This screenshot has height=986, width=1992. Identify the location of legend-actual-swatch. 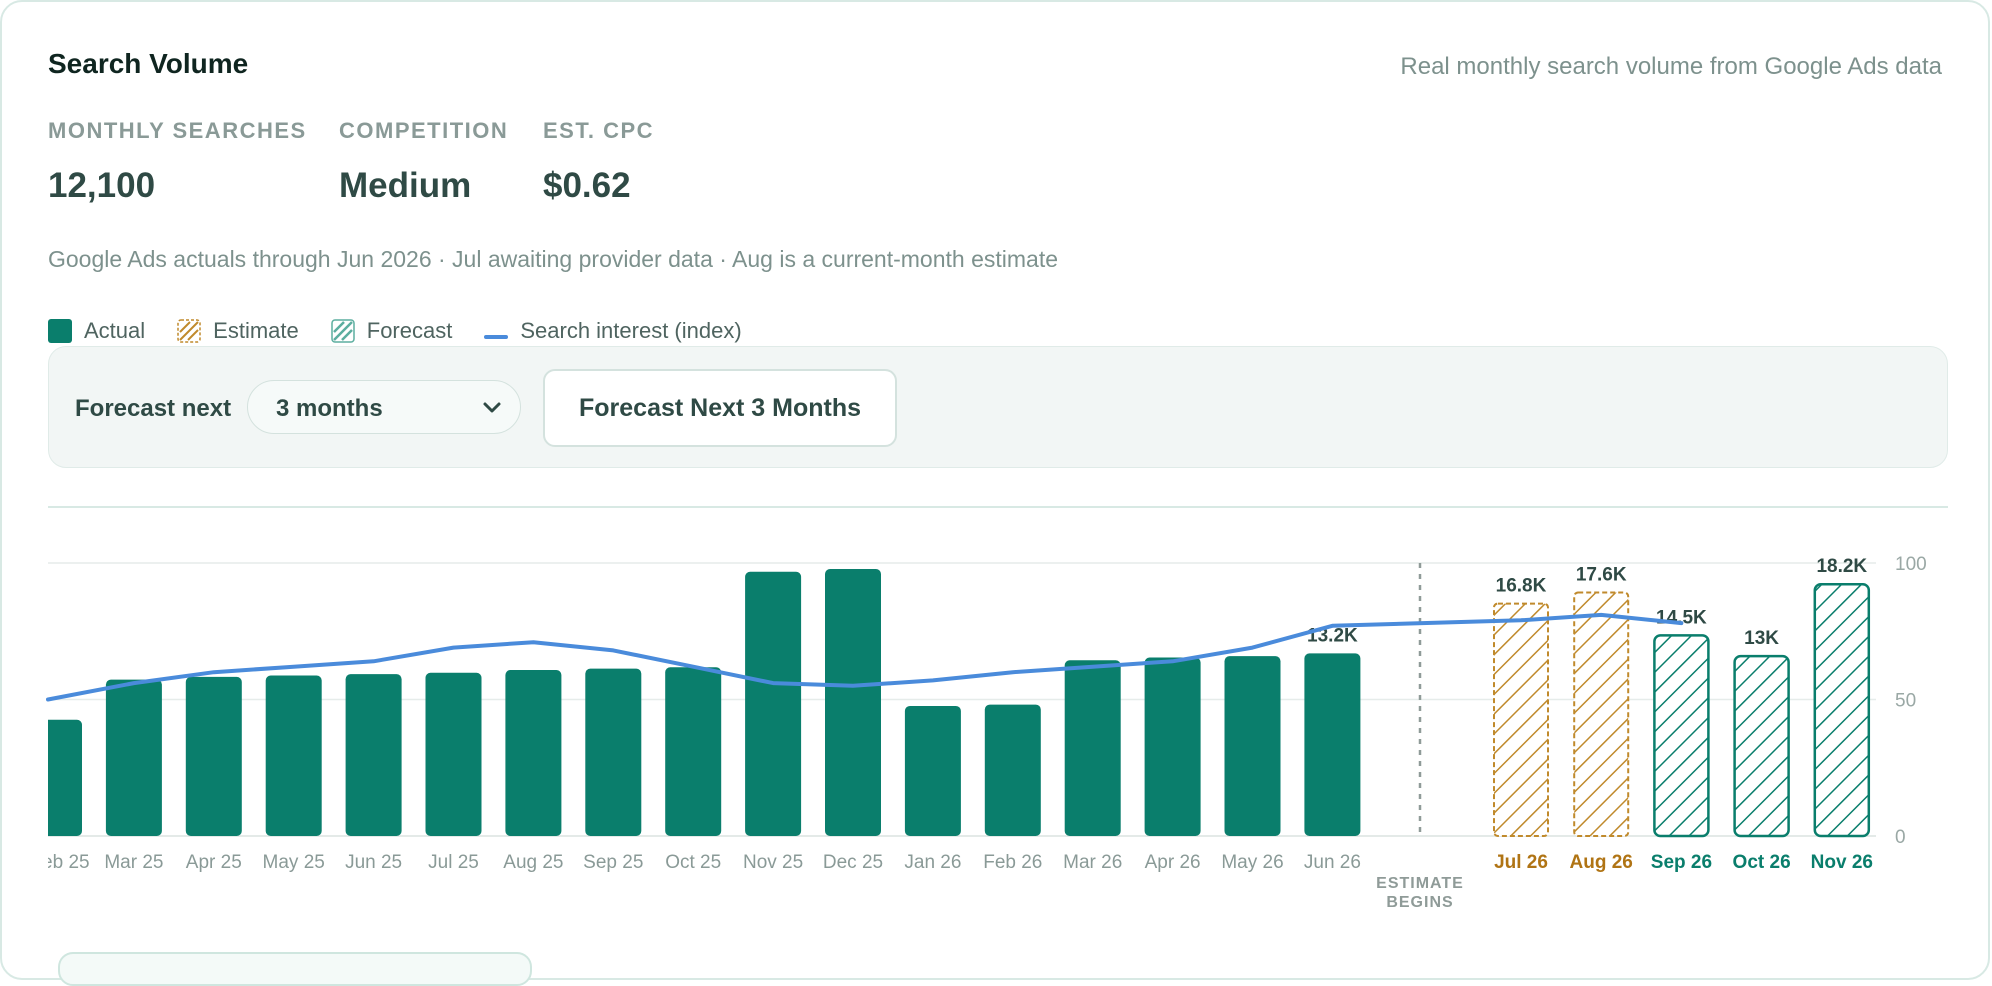
(60, 331).